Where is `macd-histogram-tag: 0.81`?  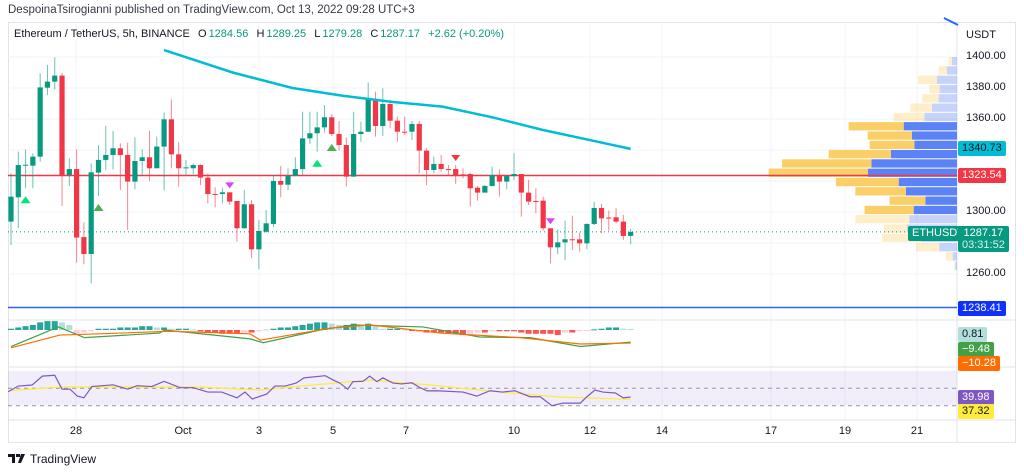
macd-histogram-tag: 0.81 is located at coordinates (973, 334).